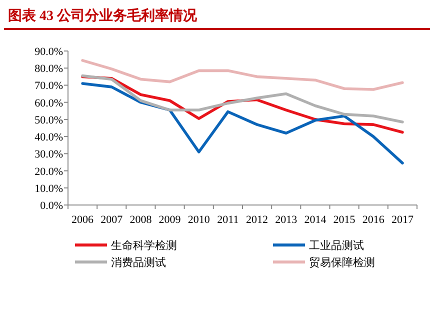 Image resolution: width=434 pixels, height=320 pixels. Describe the element at coordinates (141, 220) in the screenshot. I see `x-tick-label: 2008` at that location.